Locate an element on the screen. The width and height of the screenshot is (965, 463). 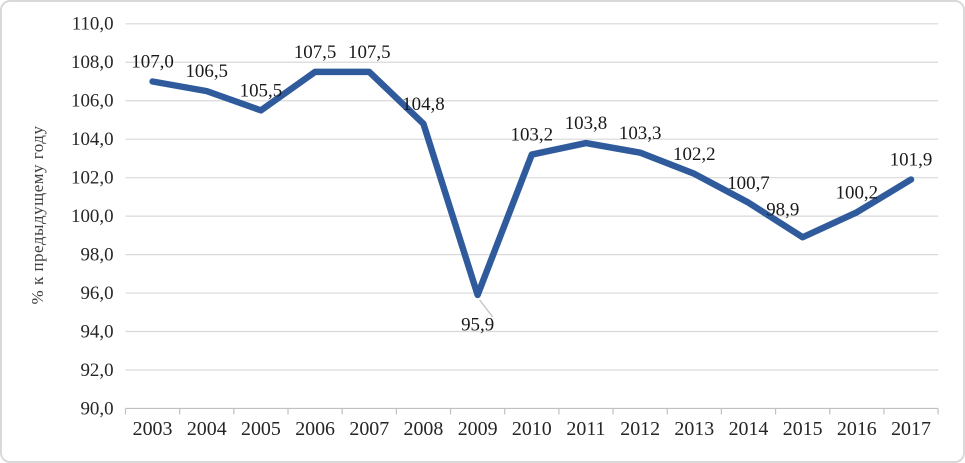
x-tick-label: 2005 is located at coordinates (261, 429).